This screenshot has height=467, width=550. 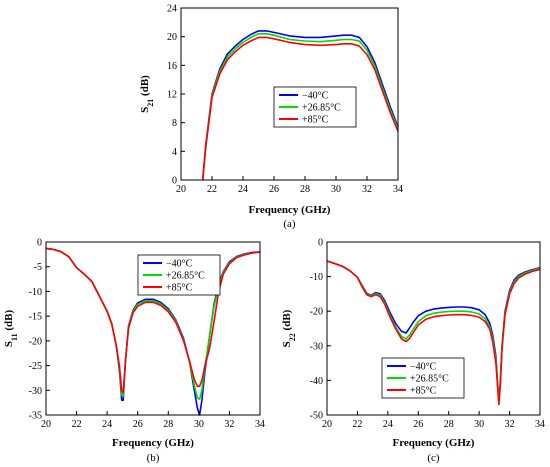 What do you see at coordinates (199, 424) in the screenshot?
I see `chart1-x-tick-label-5: 30` at bounding box center [199, 424].